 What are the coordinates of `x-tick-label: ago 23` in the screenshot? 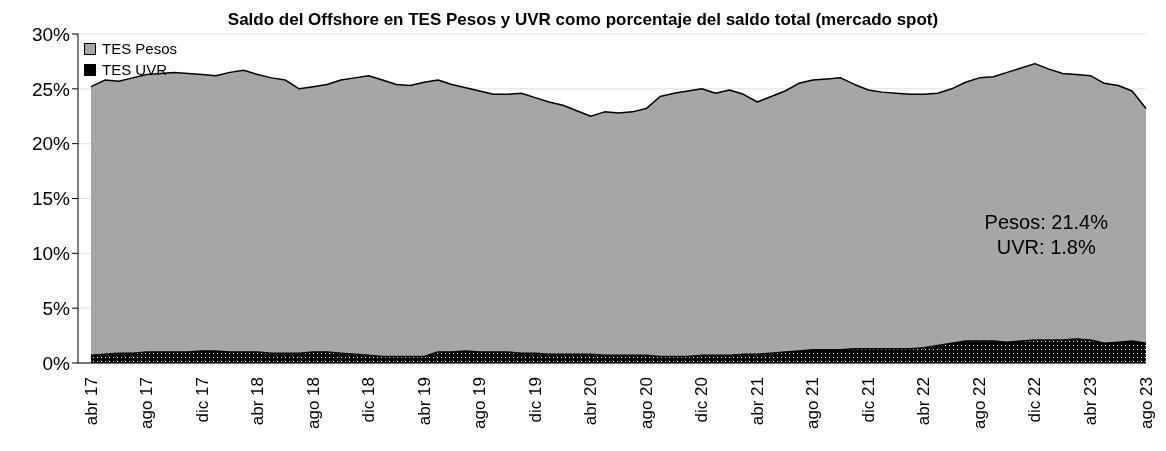 It's located at (1146, 403).